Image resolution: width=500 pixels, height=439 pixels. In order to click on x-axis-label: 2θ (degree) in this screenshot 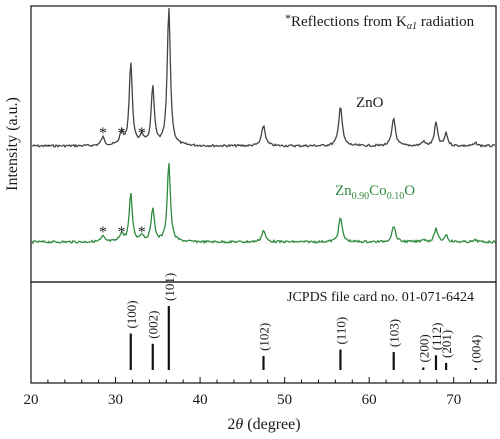, I will do `click(263, 424)`.